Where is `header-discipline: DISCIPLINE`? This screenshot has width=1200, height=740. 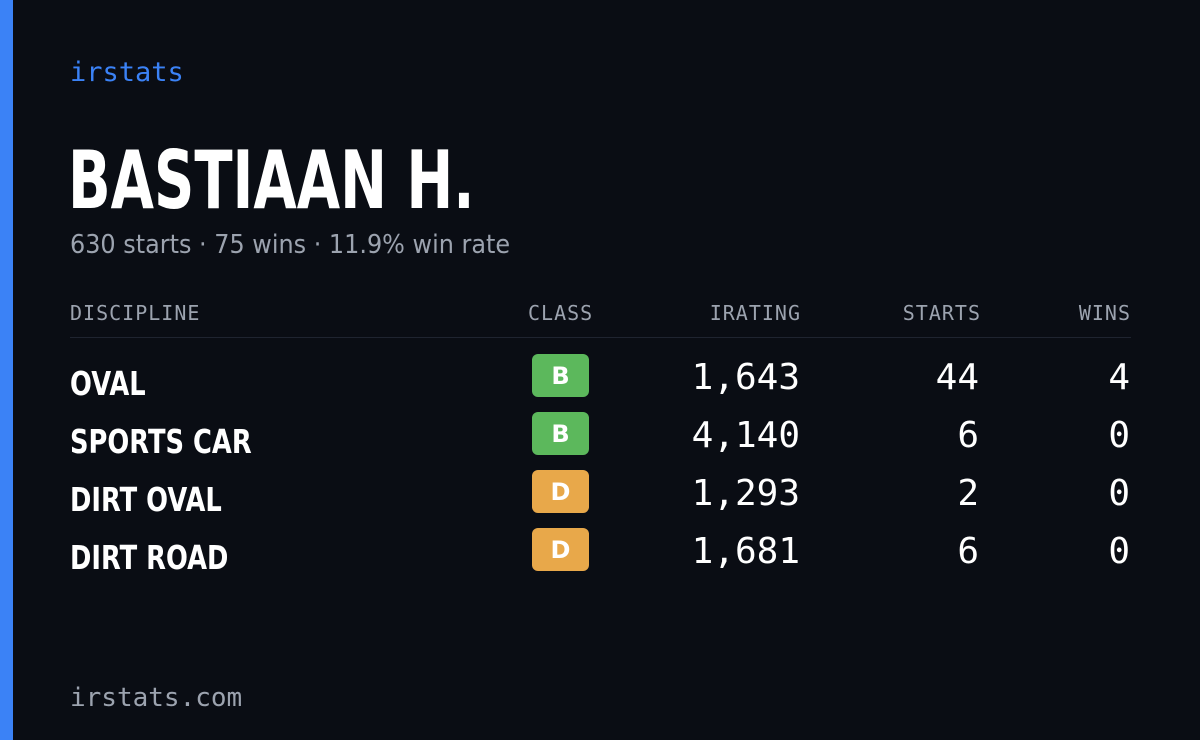
header-discipline: DISCIPLINE is located at coordinates (135, 313).